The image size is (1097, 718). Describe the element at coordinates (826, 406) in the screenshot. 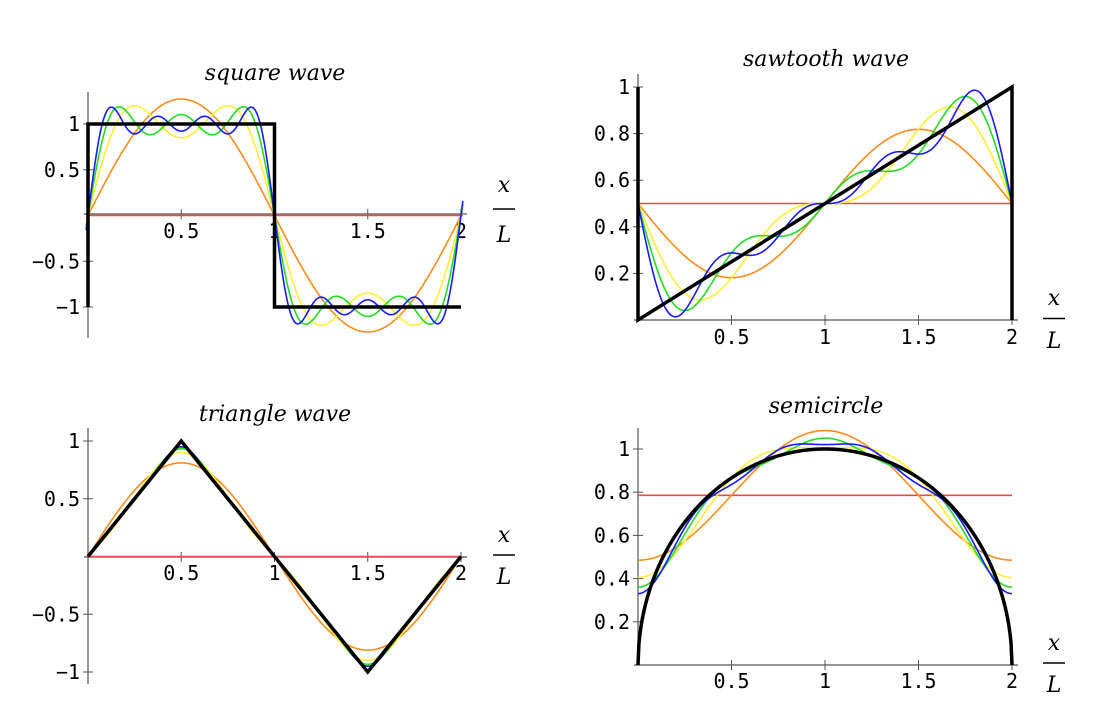

I see `chart-title: semicircle` at that location.